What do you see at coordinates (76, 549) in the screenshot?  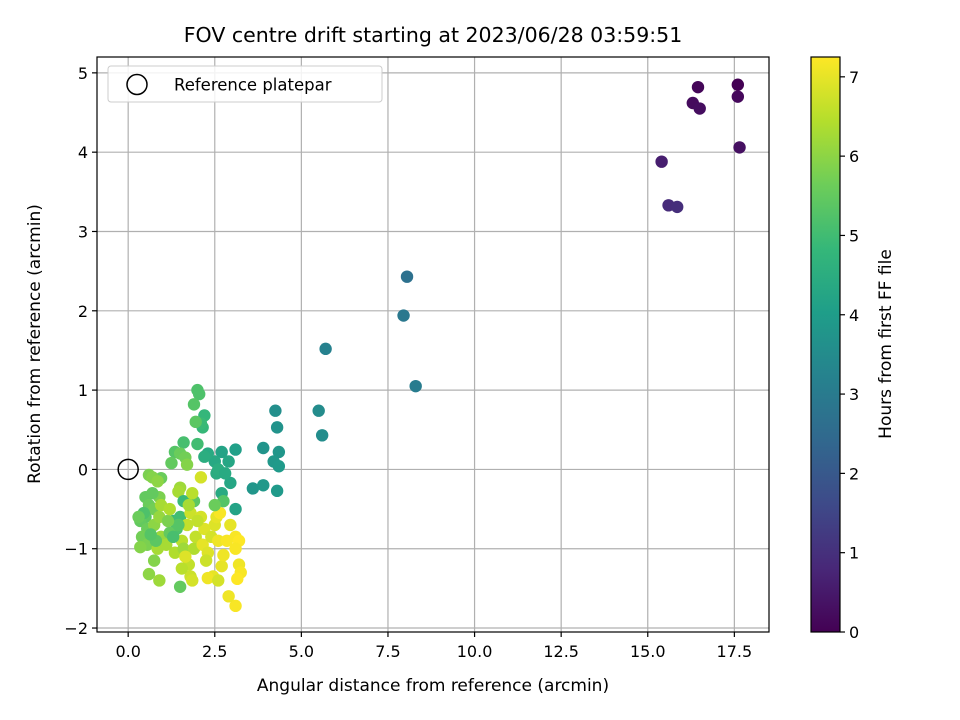 I see `y-tick-label: −1` at bounding box center [76, 549].